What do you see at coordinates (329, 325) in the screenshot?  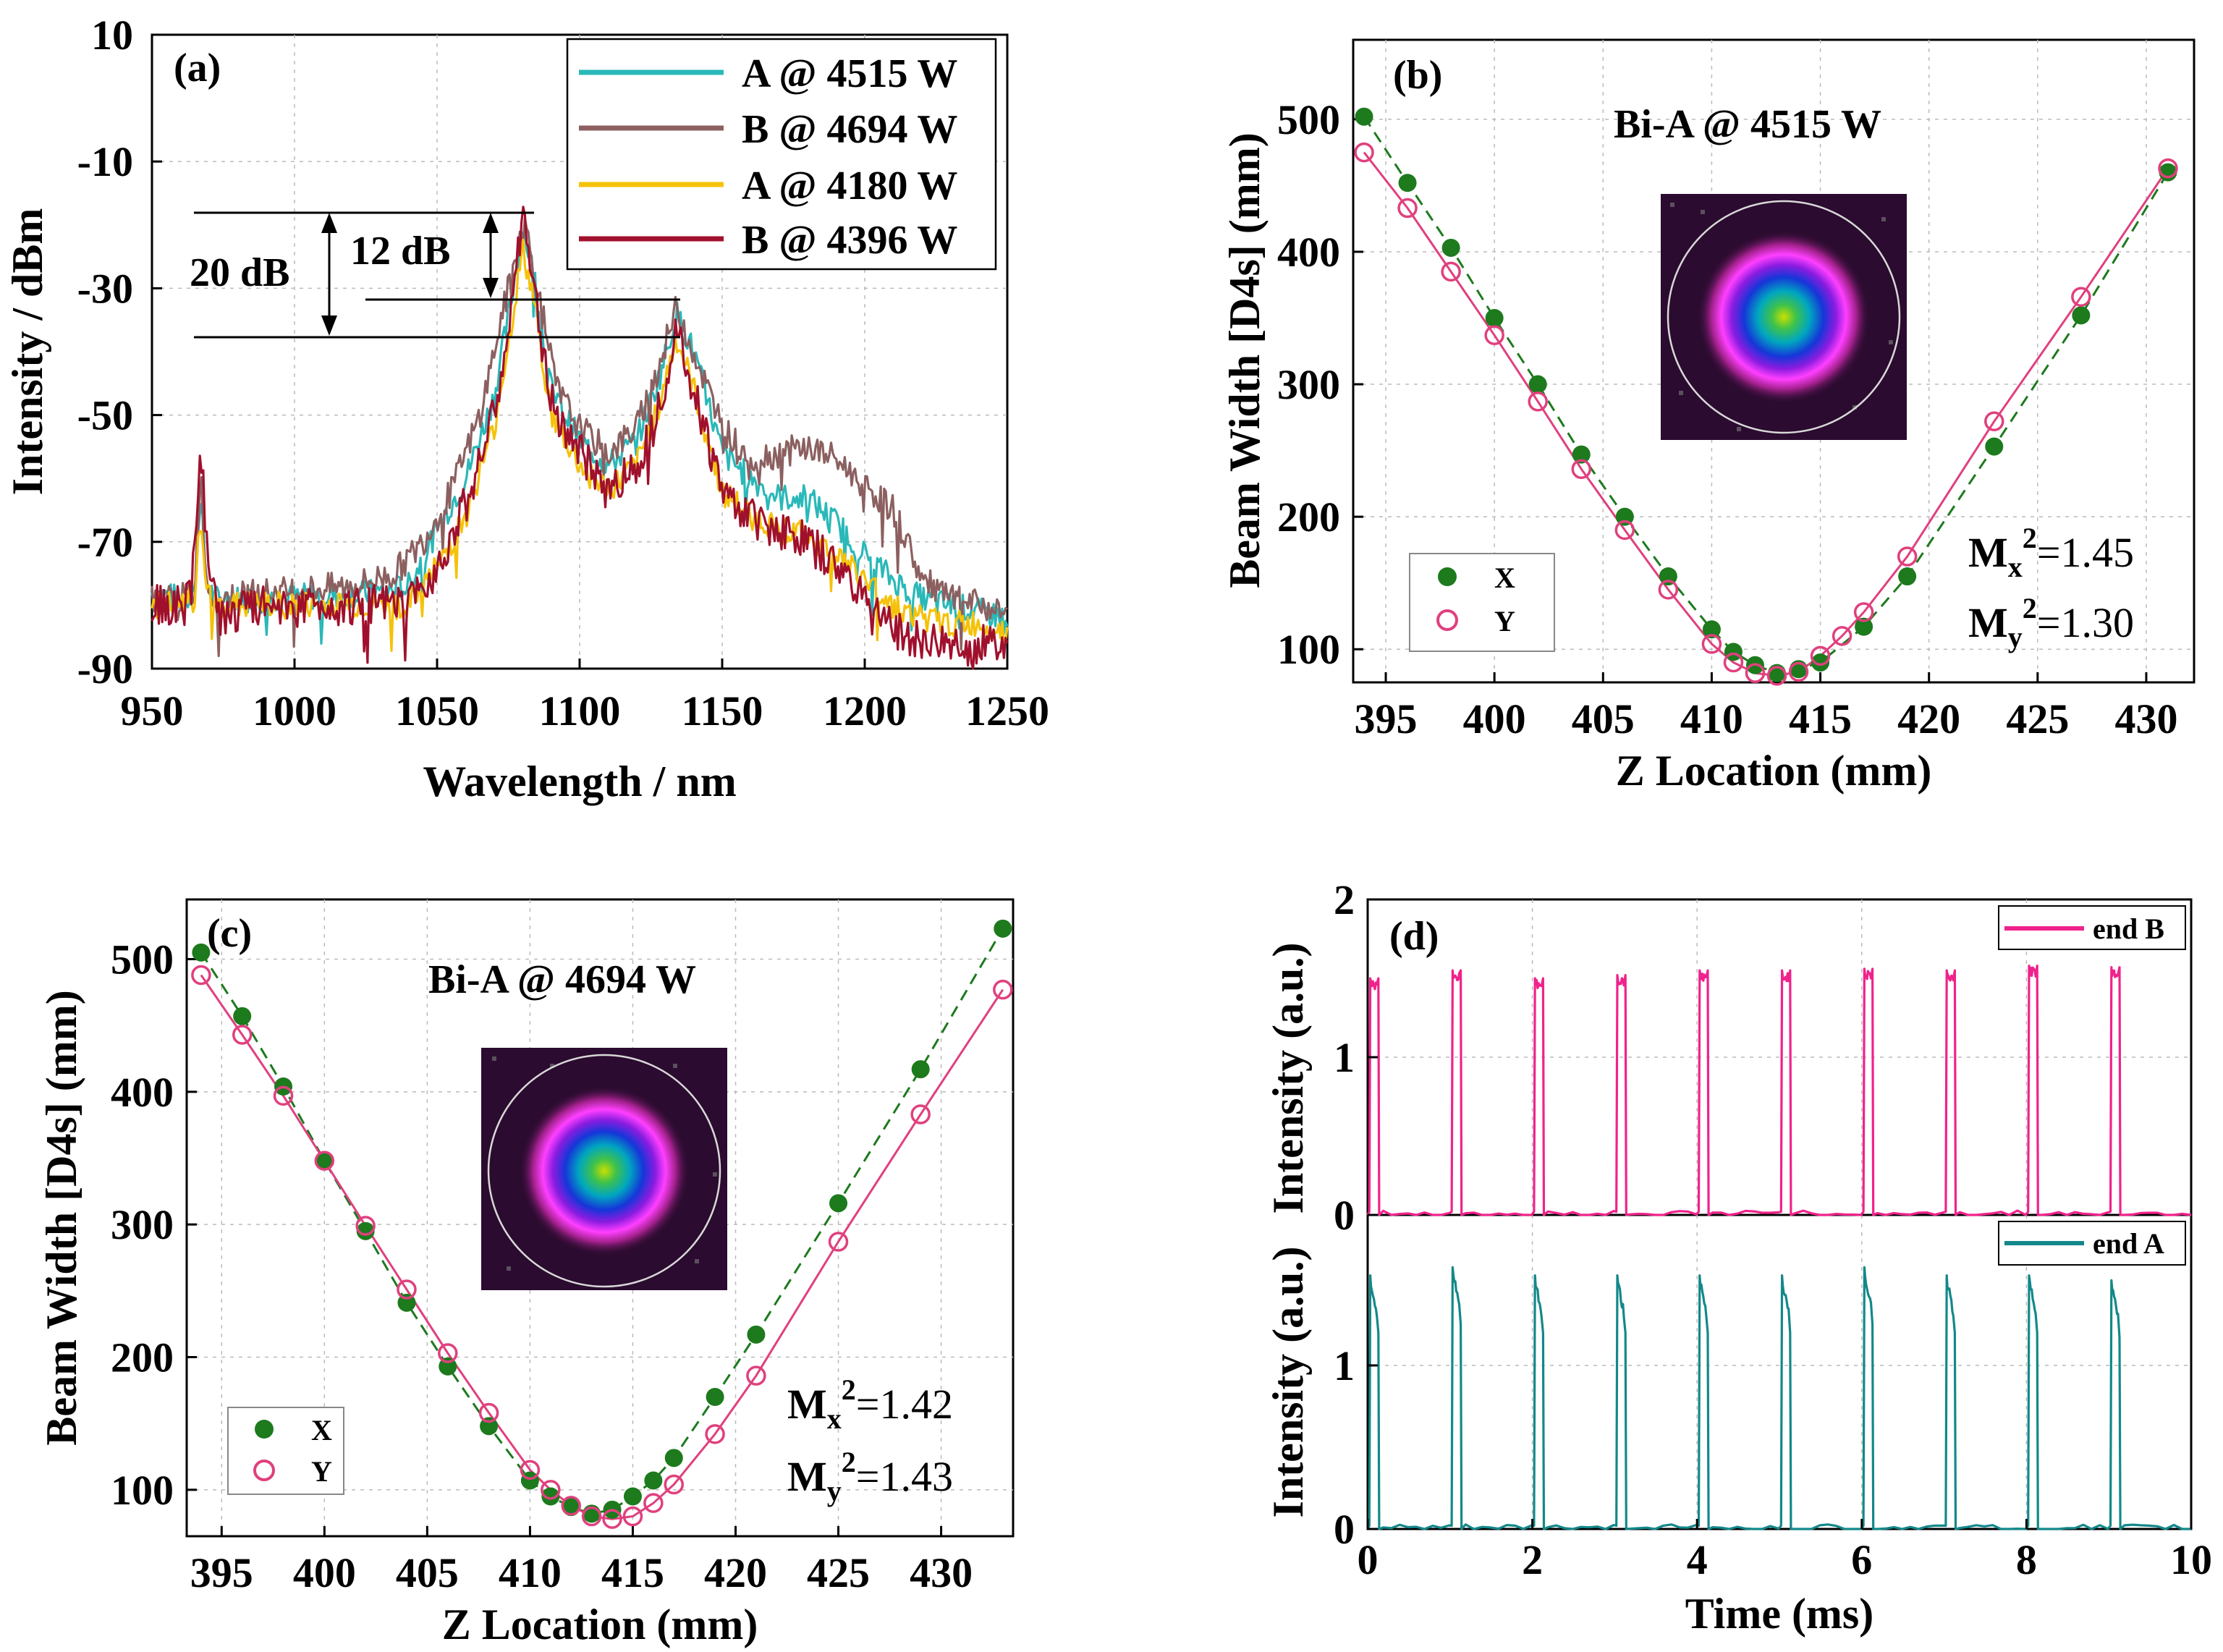 I see `arrow-20db-head-down` at bounding box center [329, 325].